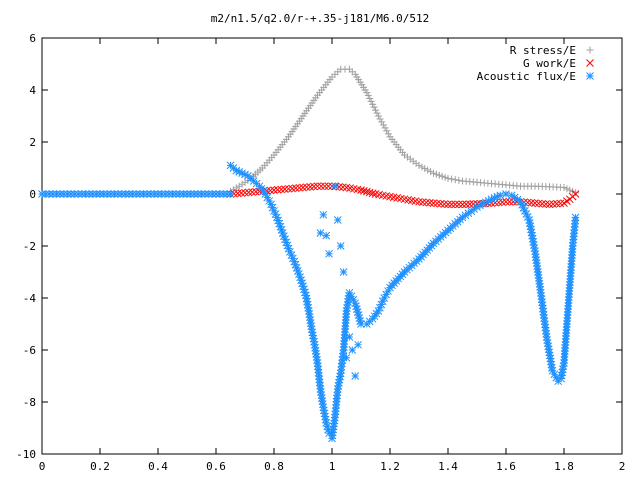 Image resolution: width=640 pixels, height=480 pixels. What do you see at coordinates (29, 402) in the screenshot?
I see `y-tick-label: -8` at bounding box center [29, 402].